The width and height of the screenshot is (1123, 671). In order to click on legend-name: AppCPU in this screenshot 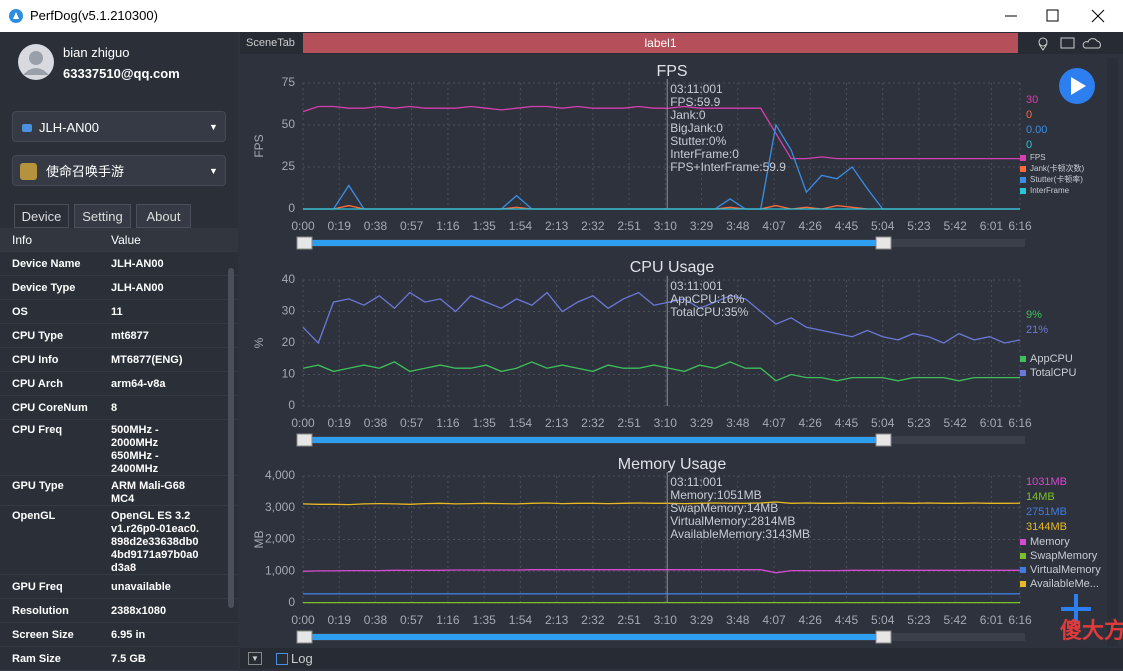, I will do `click(1051, 359)`.